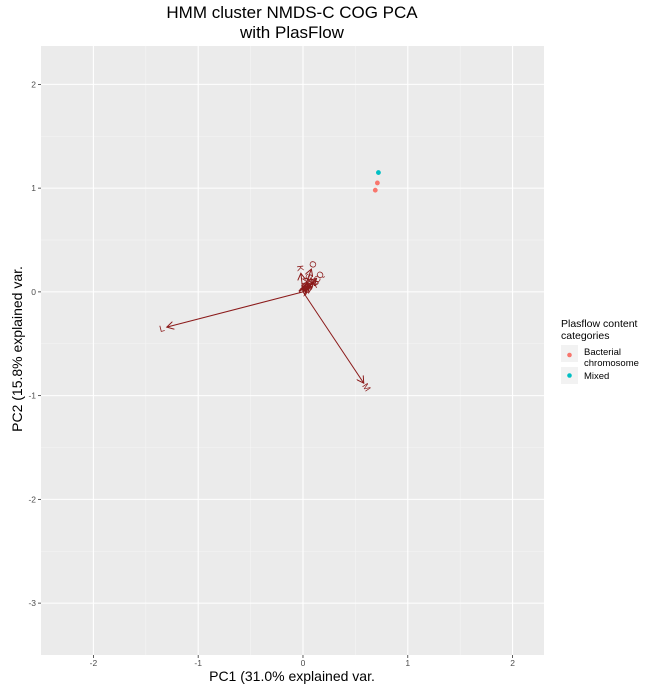 The image size is (660, 689). I want to click on loading-label-j: J, so click(306, 279).